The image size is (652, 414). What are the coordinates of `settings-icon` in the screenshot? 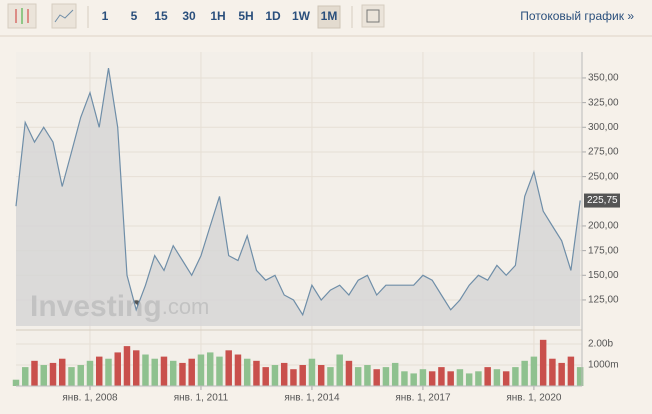 It's located at (373, 16).